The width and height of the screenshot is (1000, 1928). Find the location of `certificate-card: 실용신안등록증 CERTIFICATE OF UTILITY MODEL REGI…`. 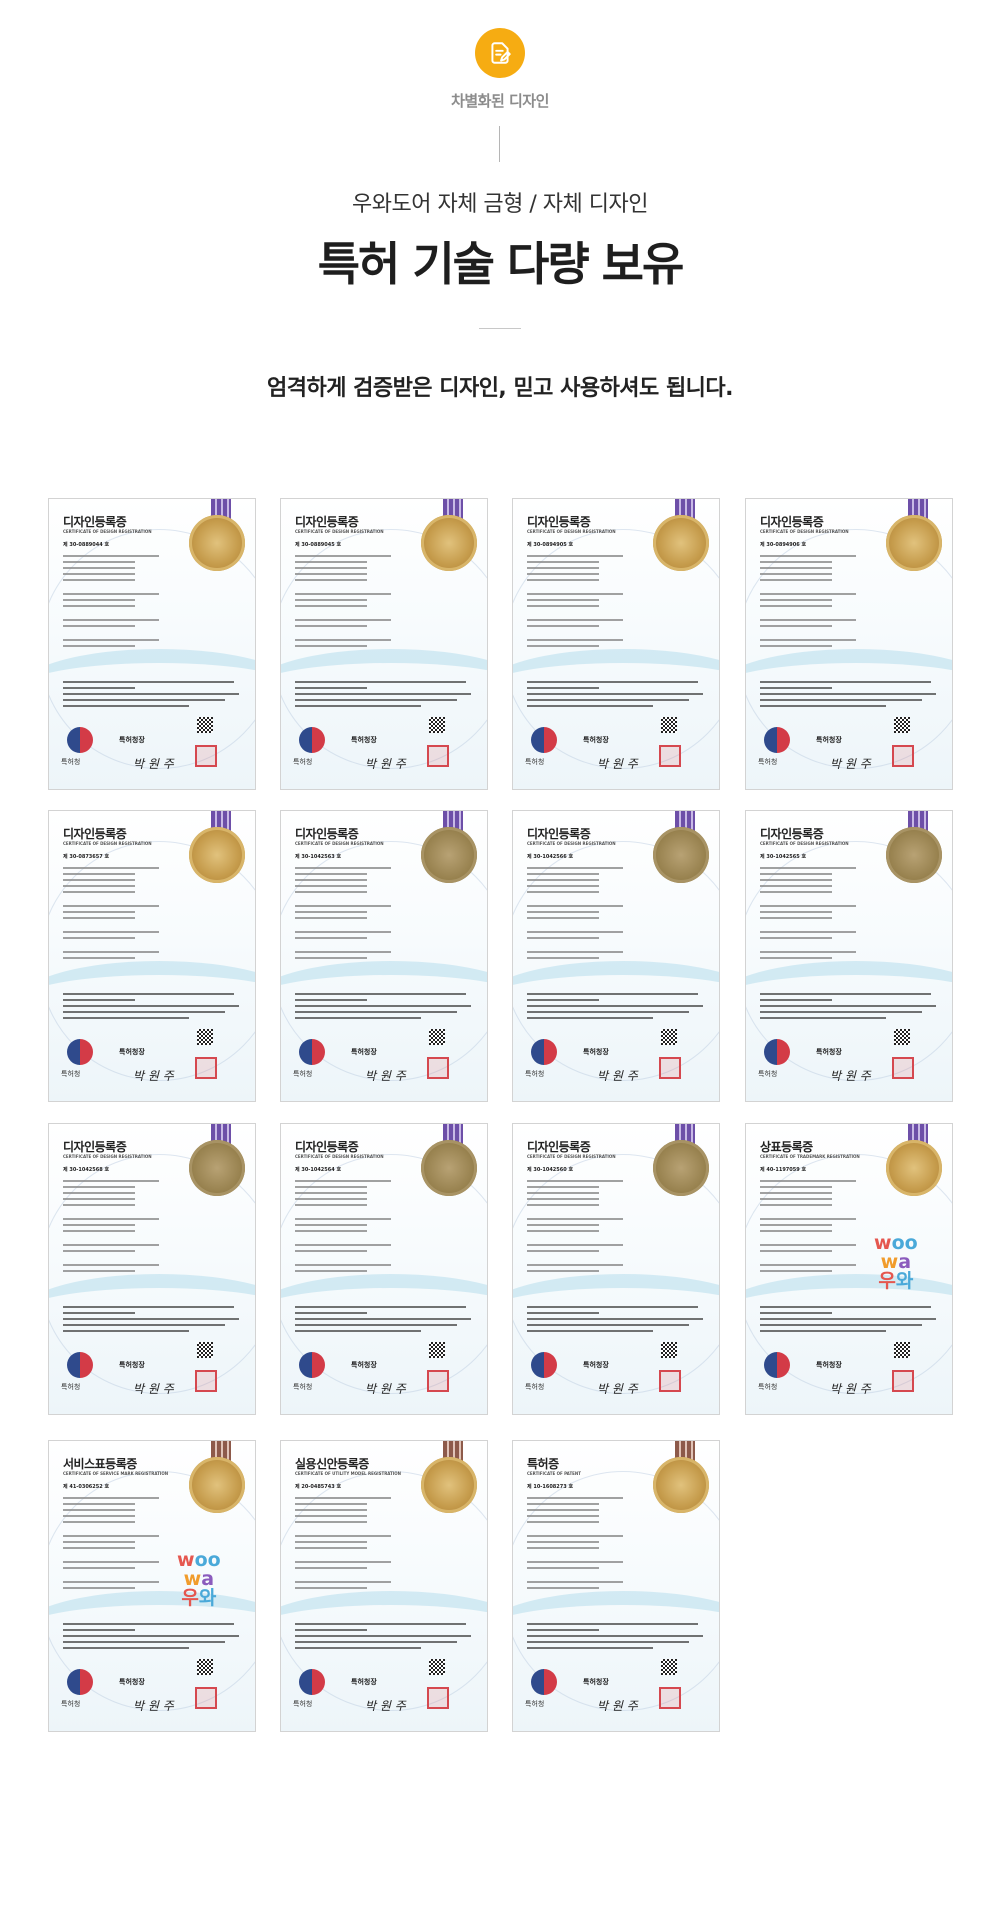

certificate-card: 실용신안등록증 CERTIFICATE OF UTILITY MODEL REGI… is located at coordinates (384, 1586).